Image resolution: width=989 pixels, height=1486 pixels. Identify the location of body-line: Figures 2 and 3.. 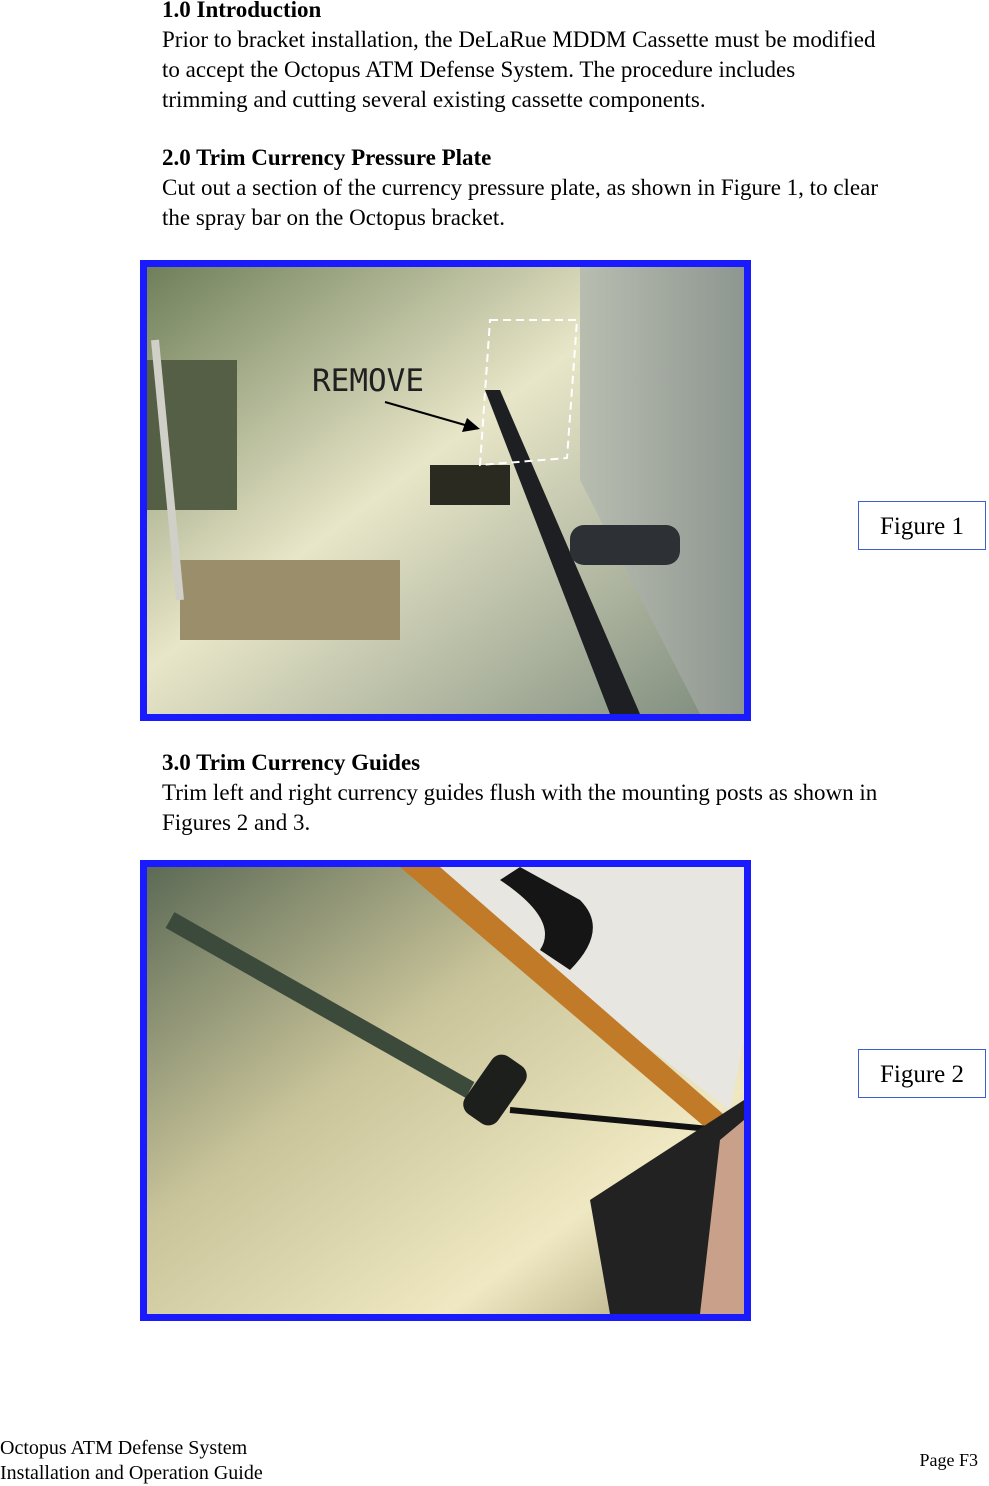
(236, 822).